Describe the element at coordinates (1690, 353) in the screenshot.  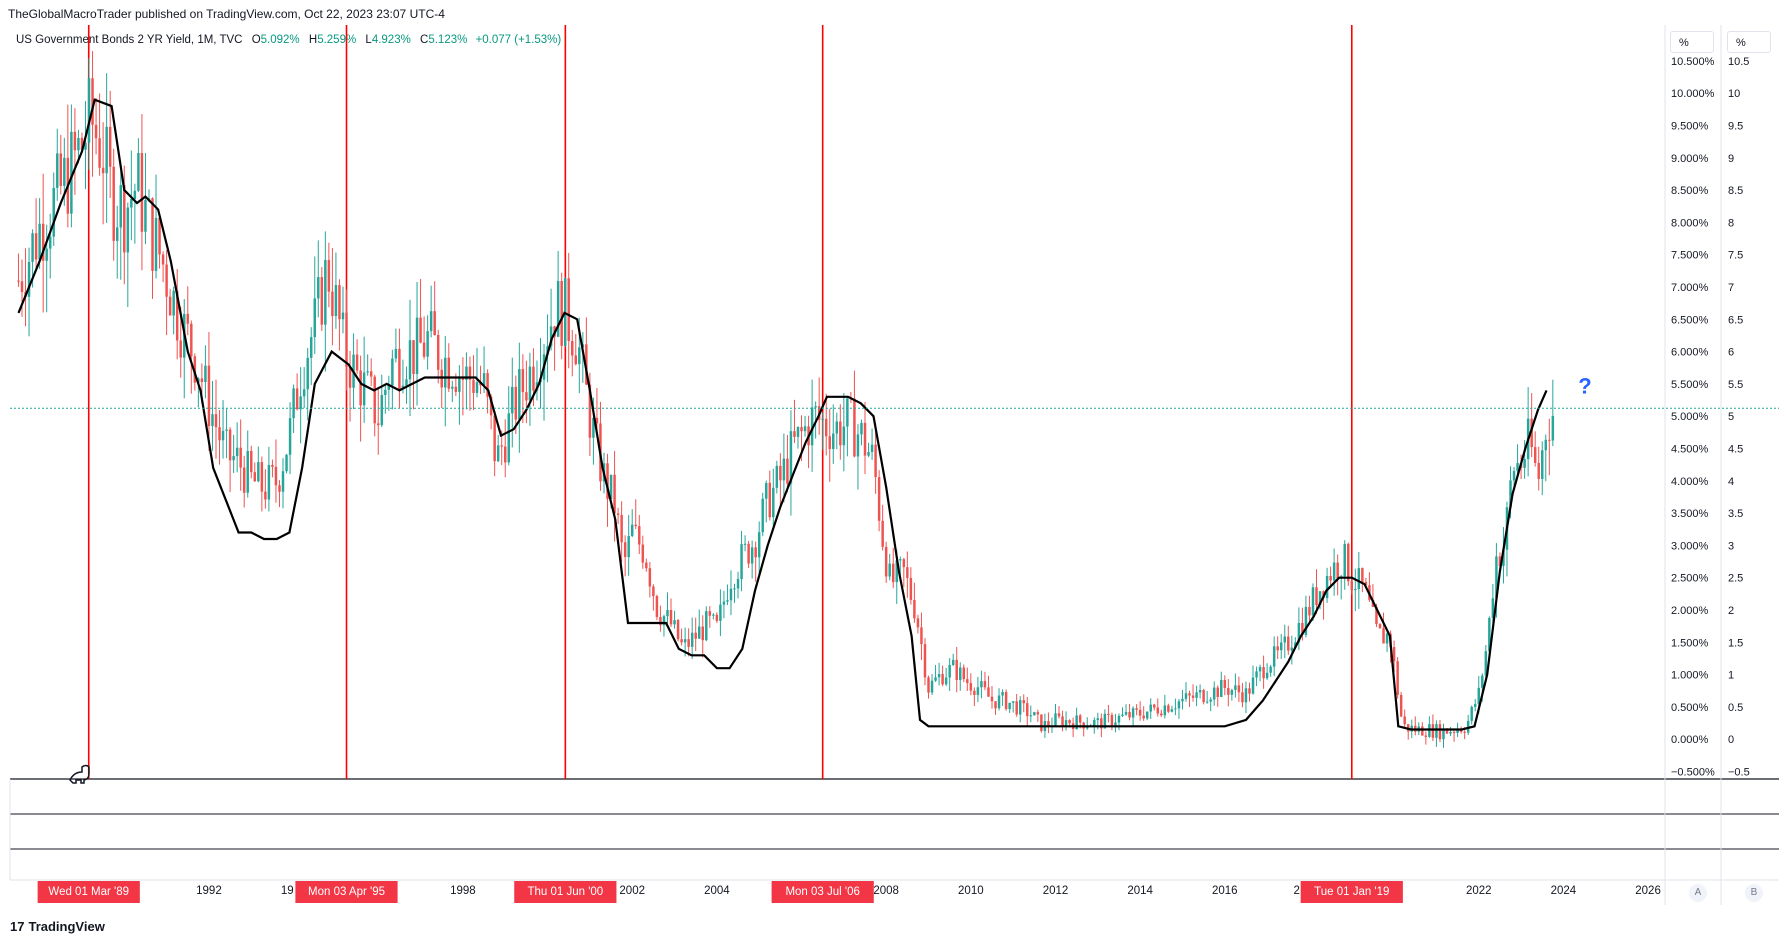
I see `axis-tick-label: 6.000%` at that location.